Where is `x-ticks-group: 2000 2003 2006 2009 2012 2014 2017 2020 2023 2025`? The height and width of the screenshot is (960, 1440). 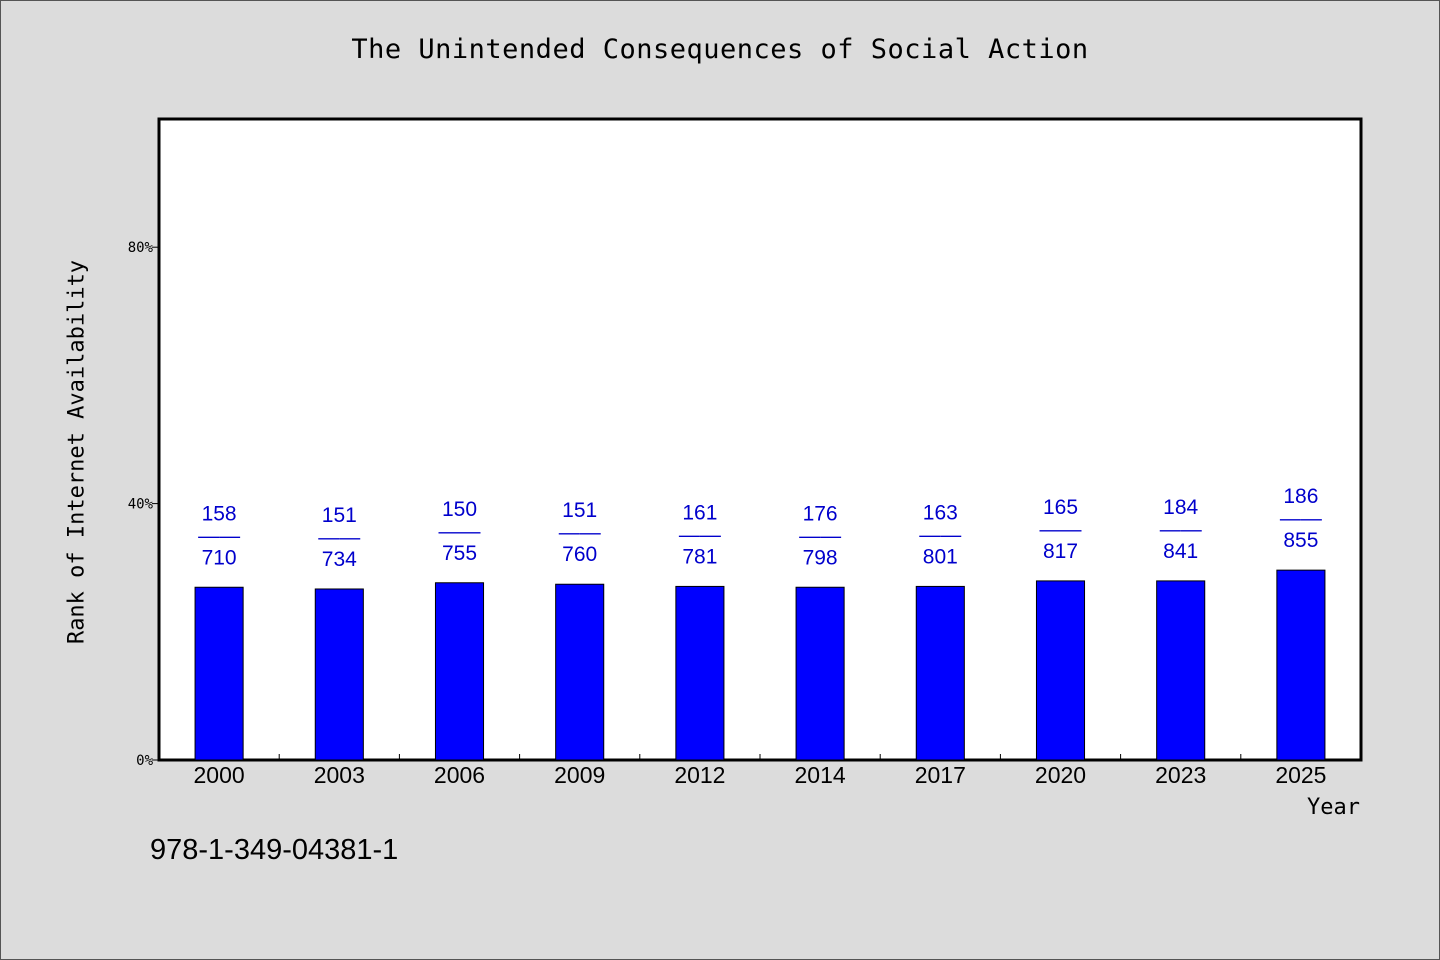 x-ticks-group: 2000 2003 2006 2009 2012 2014 2017 2020 2023 2025 is located at coordinates (760, 771).